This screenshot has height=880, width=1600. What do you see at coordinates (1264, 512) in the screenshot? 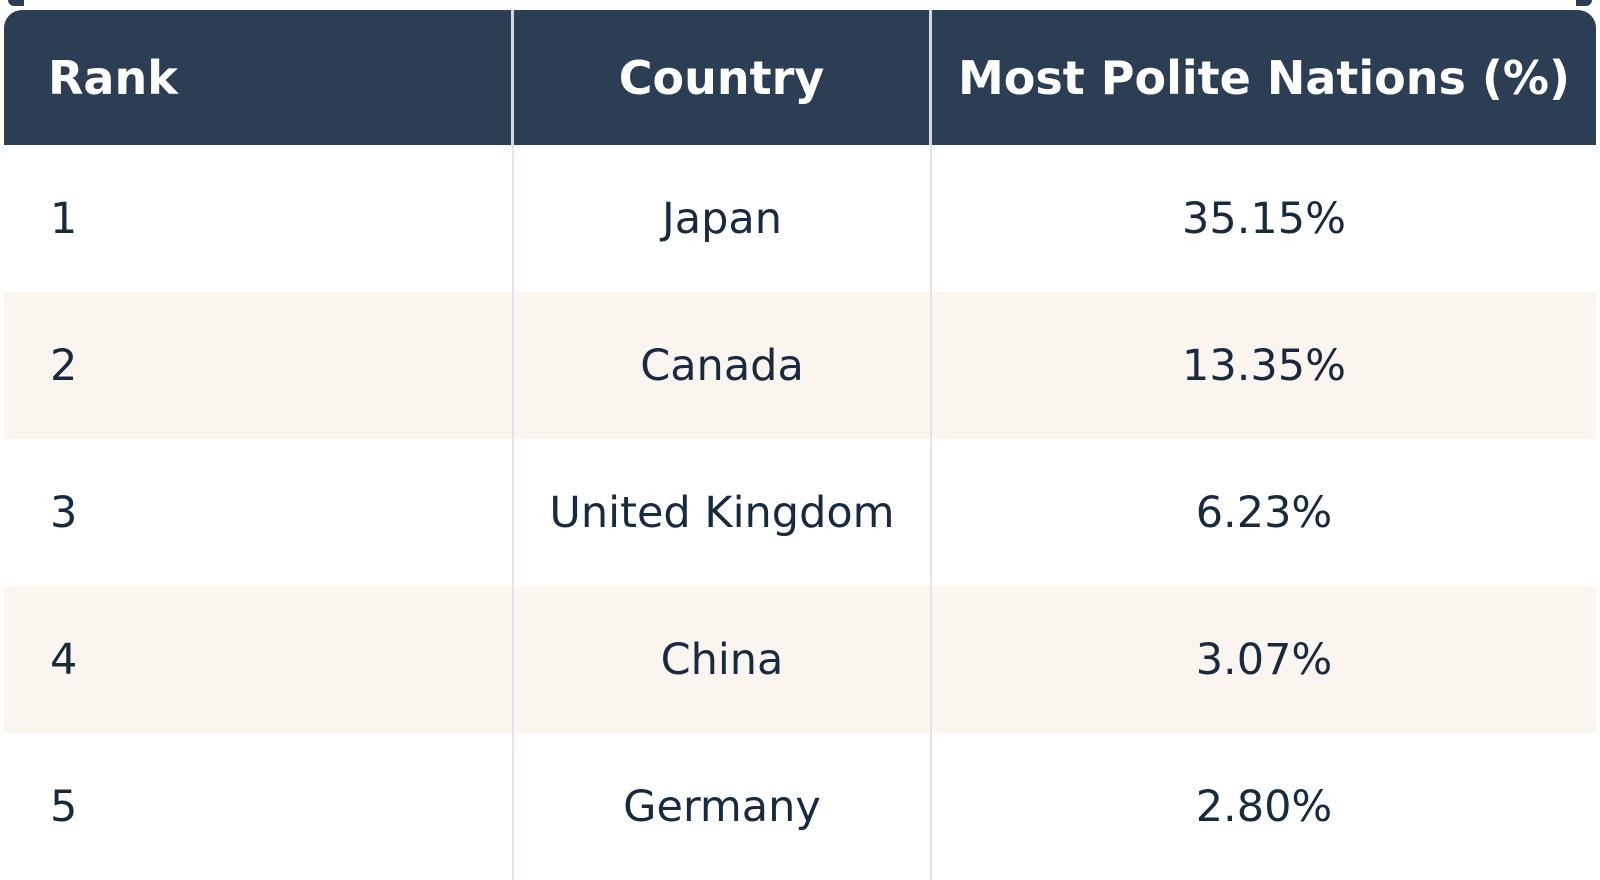
I see `percent-cell: 6.23%` at bounding box center [1264, 512].